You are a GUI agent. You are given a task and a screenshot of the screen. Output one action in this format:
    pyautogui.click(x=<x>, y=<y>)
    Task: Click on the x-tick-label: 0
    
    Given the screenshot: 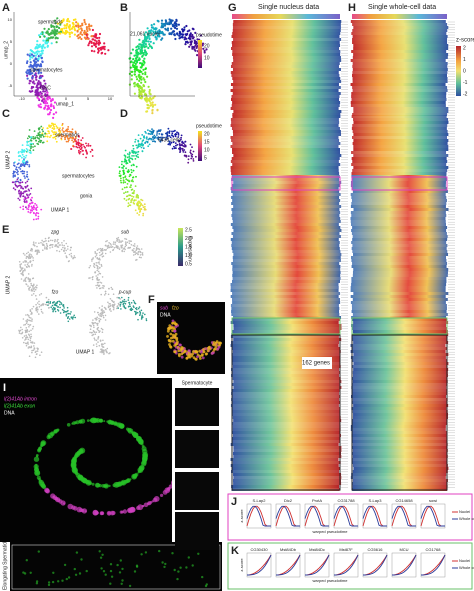 What is the action you would take?
    pyautogui.click(x=66, y=98)
    